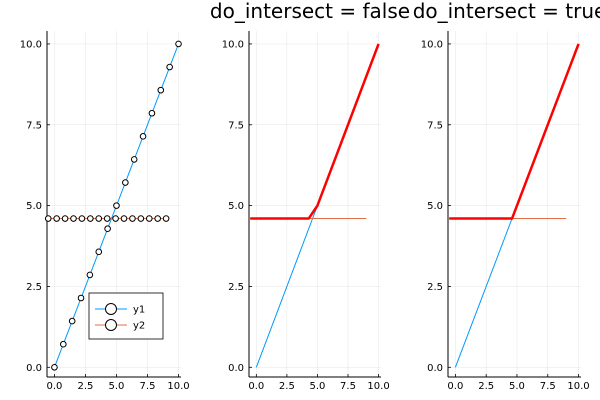 The image size is (600, 400). What do you see at coordinates (139, 326) in the screenshot?
I see `legend-label-y2: y2` at bounding box center [139, 326].